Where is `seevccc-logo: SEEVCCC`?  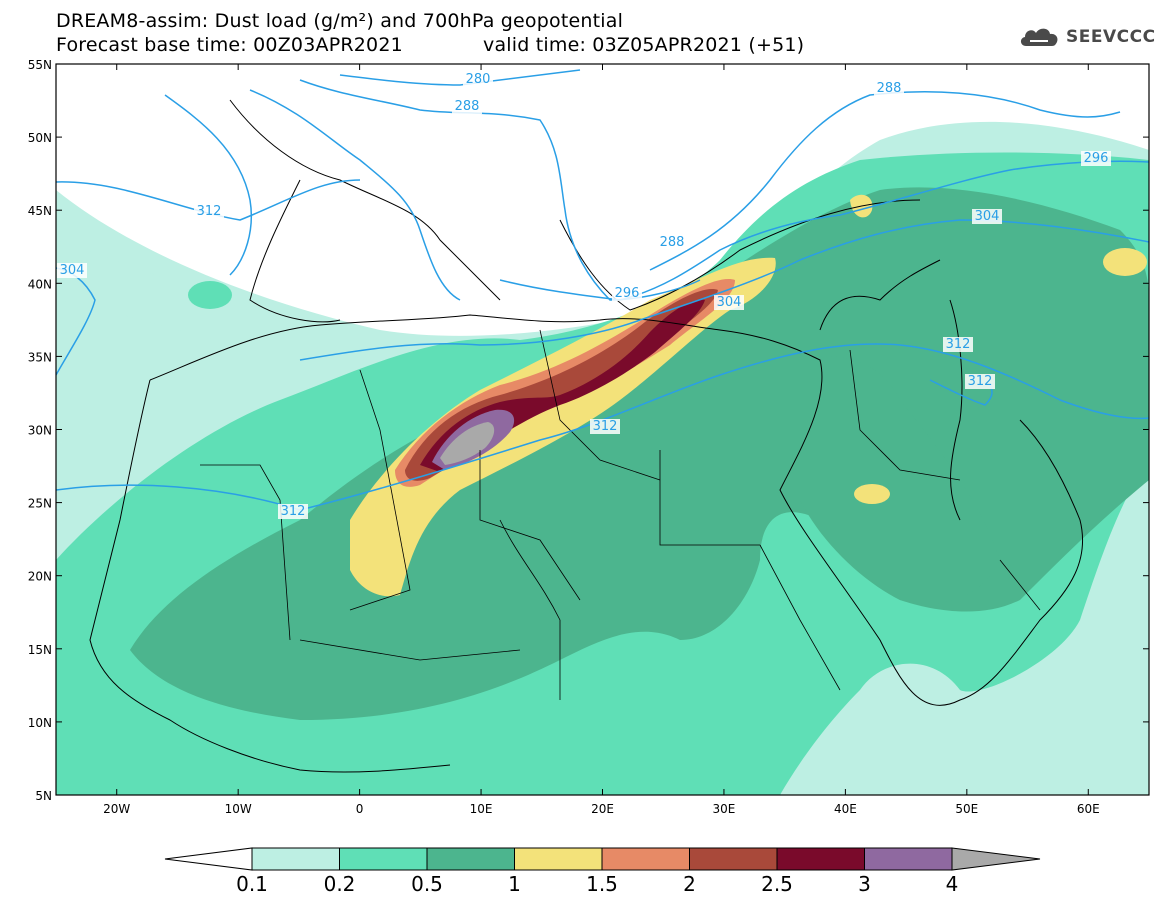 seevccc-logo: SEEVCCC is located at coordinates (1087, 37).